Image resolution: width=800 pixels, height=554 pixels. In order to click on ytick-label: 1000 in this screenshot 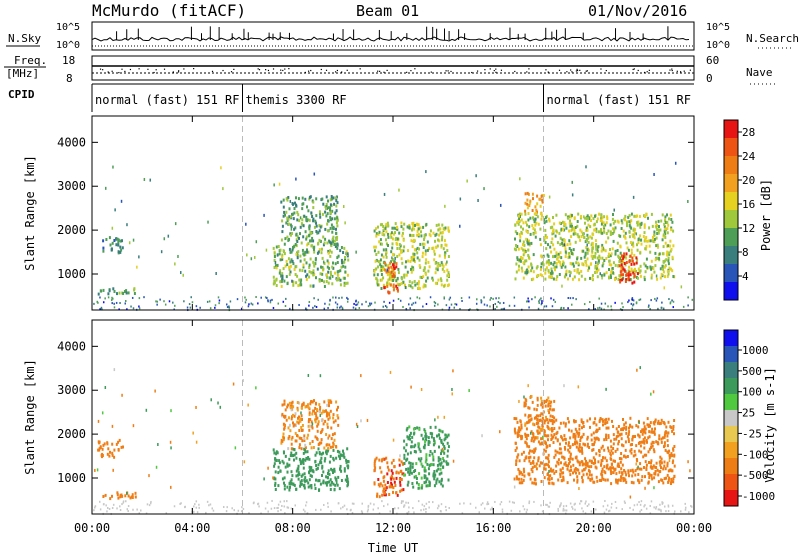, I will do `click(71, 478)`.